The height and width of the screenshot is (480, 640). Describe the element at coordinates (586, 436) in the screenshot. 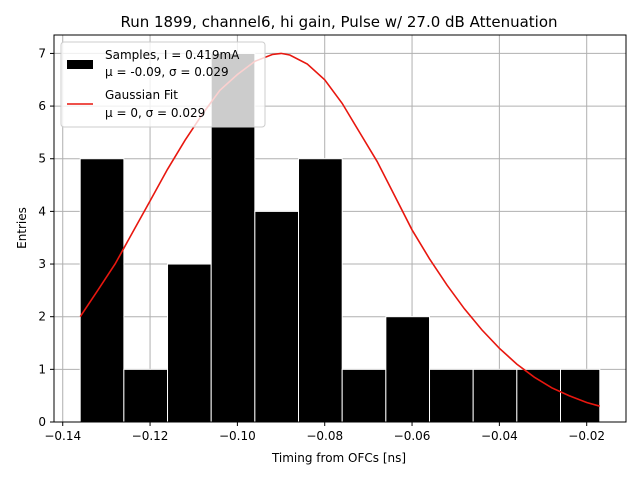

I see `x-tick-label: −0.02` at that location.